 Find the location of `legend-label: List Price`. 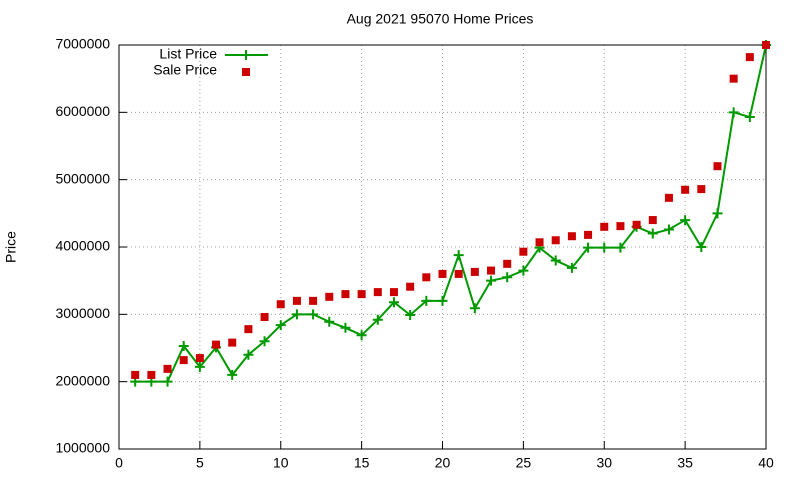

legend-label: List Price is located at coordinates (188, 54).